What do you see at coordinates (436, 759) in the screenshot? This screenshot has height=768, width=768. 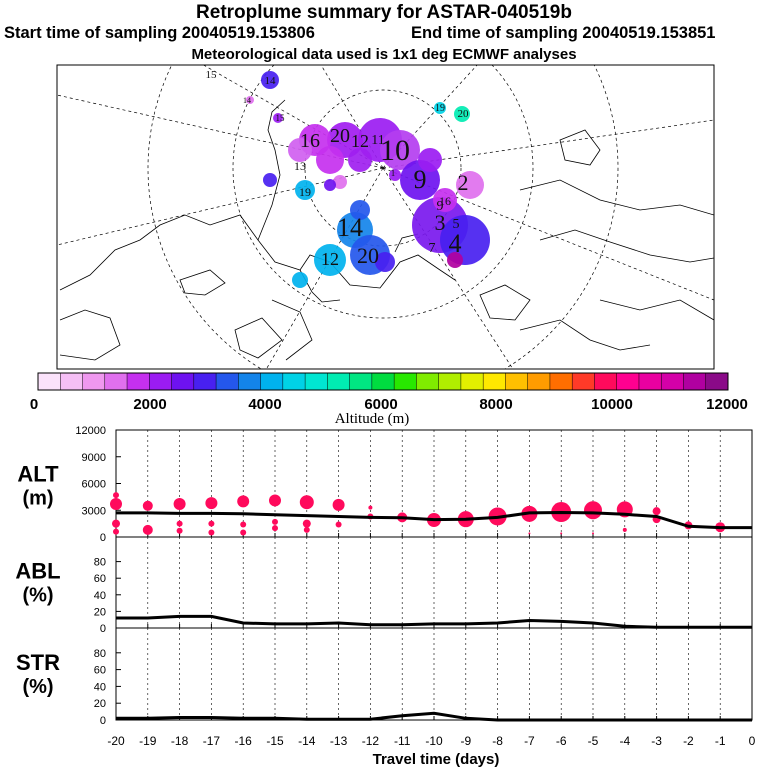 I see `x-axis-label: Travel time (days)` at bounding box center [436, 759].